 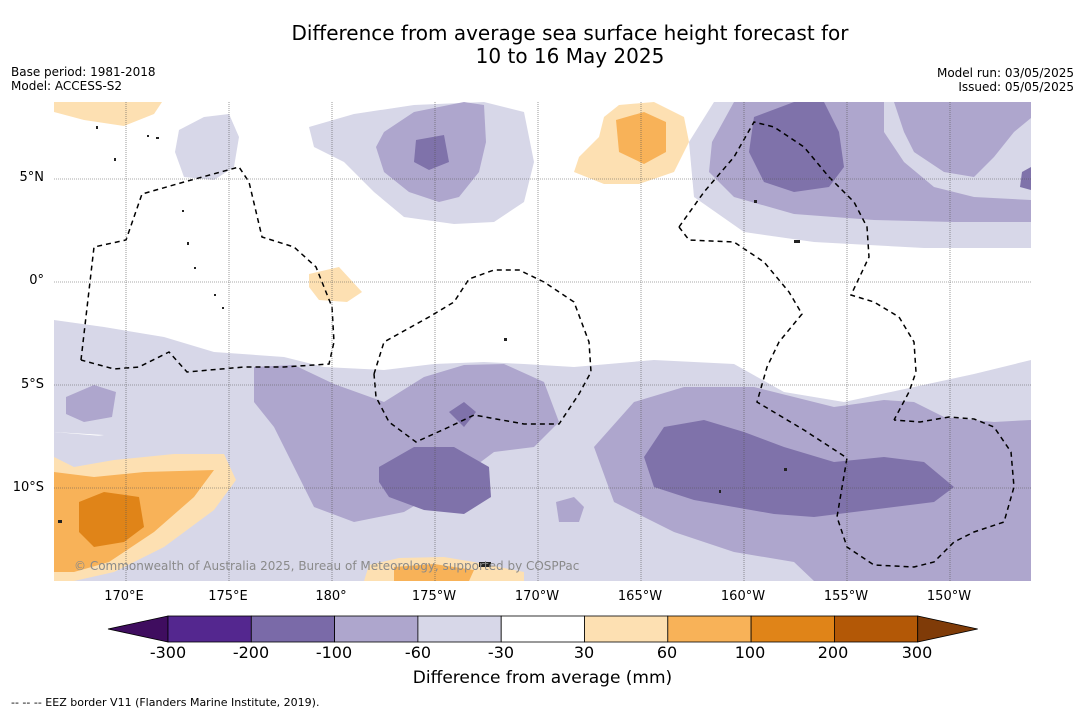 I want to click on lon-label-165w: 165°W, so click(x=640, y=596).